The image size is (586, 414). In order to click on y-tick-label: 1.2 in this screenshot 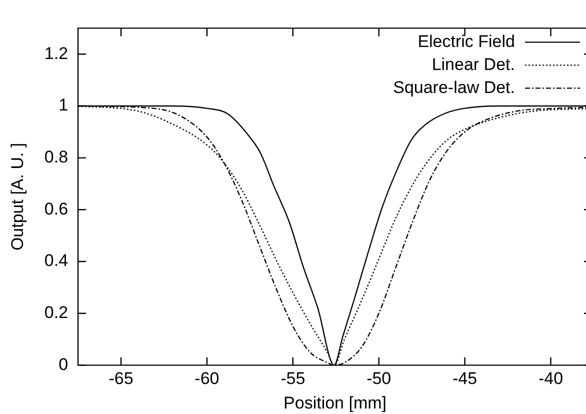, I will do `click(56, 53)`.